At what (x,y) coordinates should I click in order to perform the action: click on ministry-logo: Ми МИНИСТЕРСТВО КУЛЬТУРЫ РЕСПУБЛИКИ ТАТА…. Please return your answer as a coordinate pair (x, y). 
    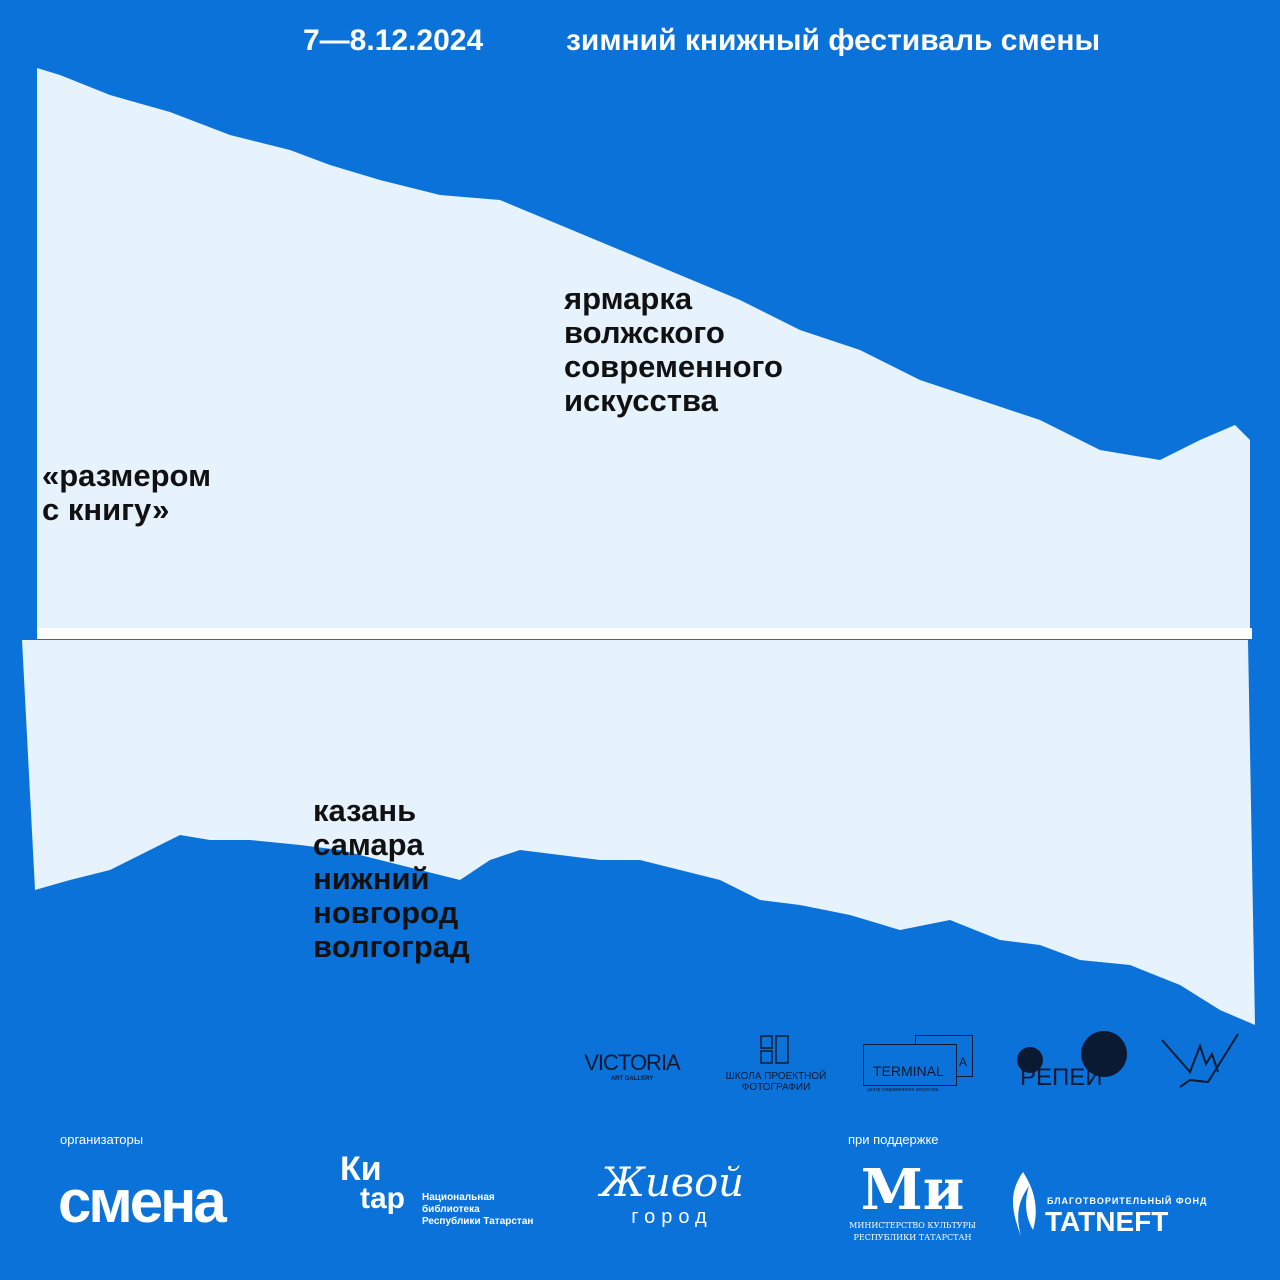
    Looking at the image, I should click on (912, 1202).